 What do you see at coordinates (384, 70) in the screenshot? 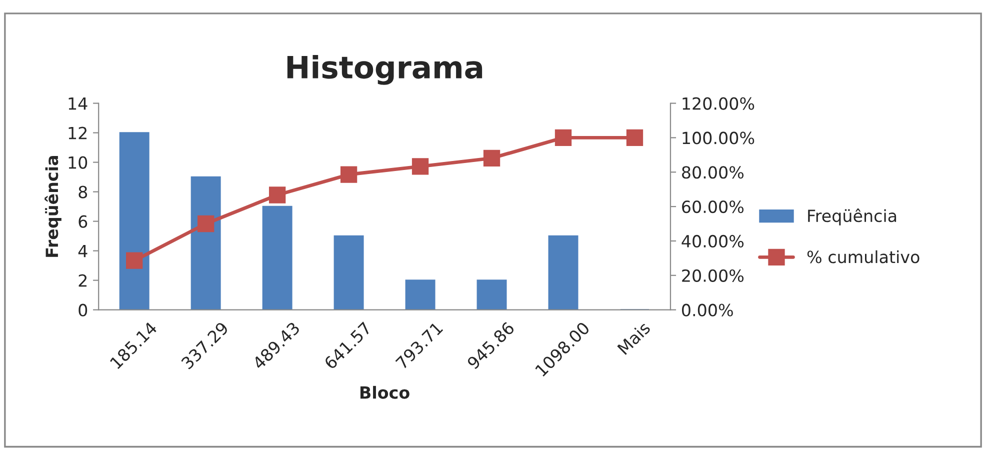
I see `chart-title: Histograma` at bounding box center [384, 70].